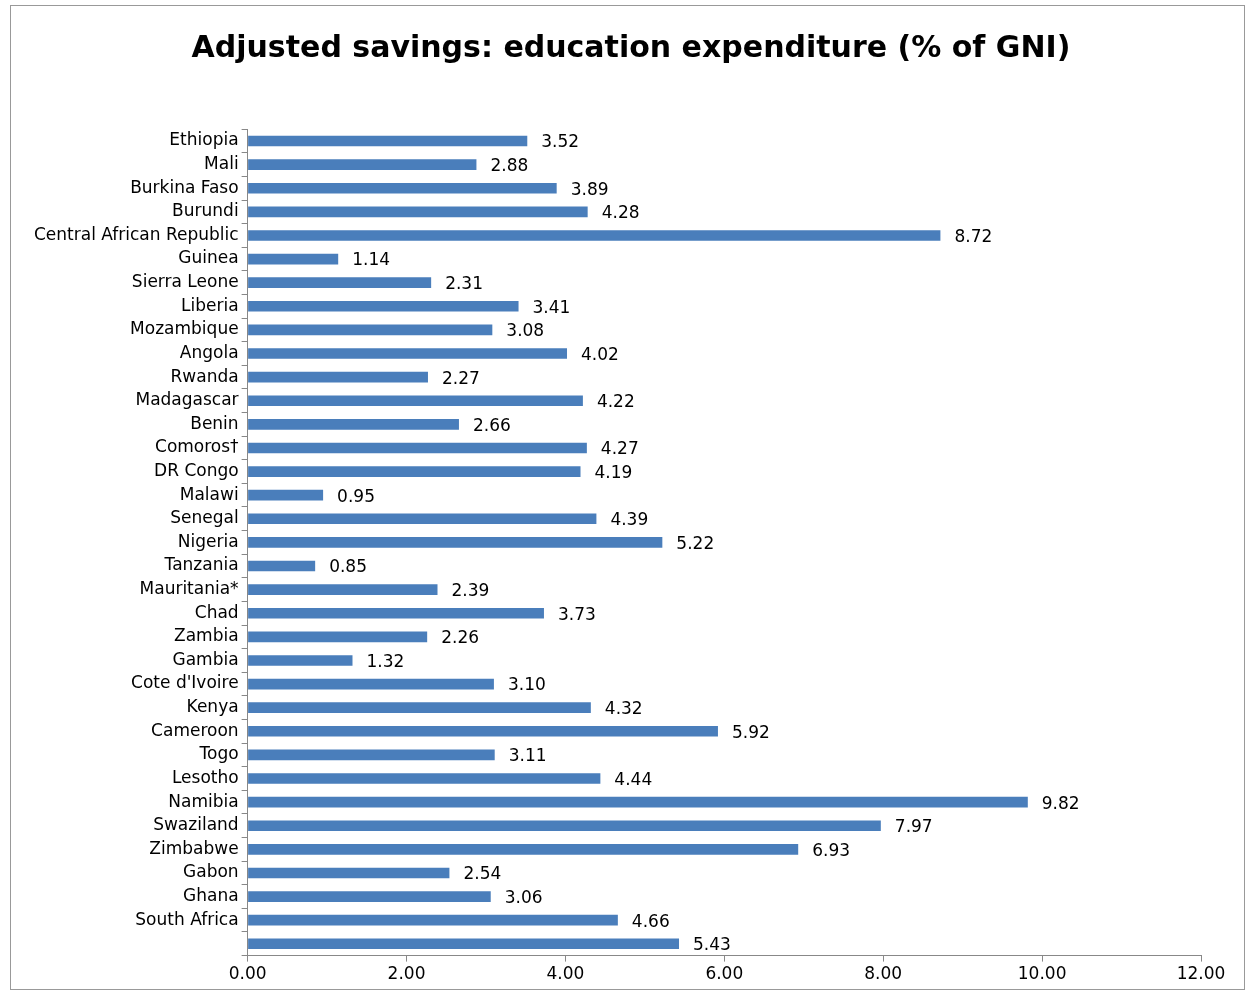  I want to click on data-label: 2.31, so click(464, 283).